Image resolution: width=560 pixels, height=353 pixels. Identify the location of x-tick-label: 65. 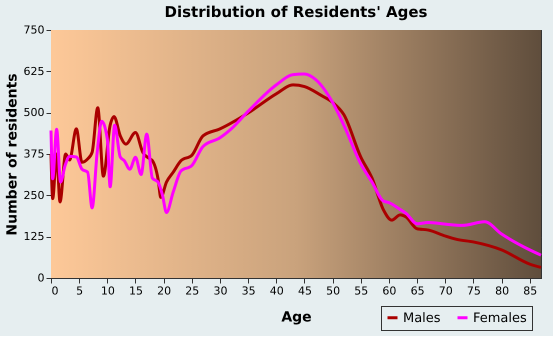
(417, 291).